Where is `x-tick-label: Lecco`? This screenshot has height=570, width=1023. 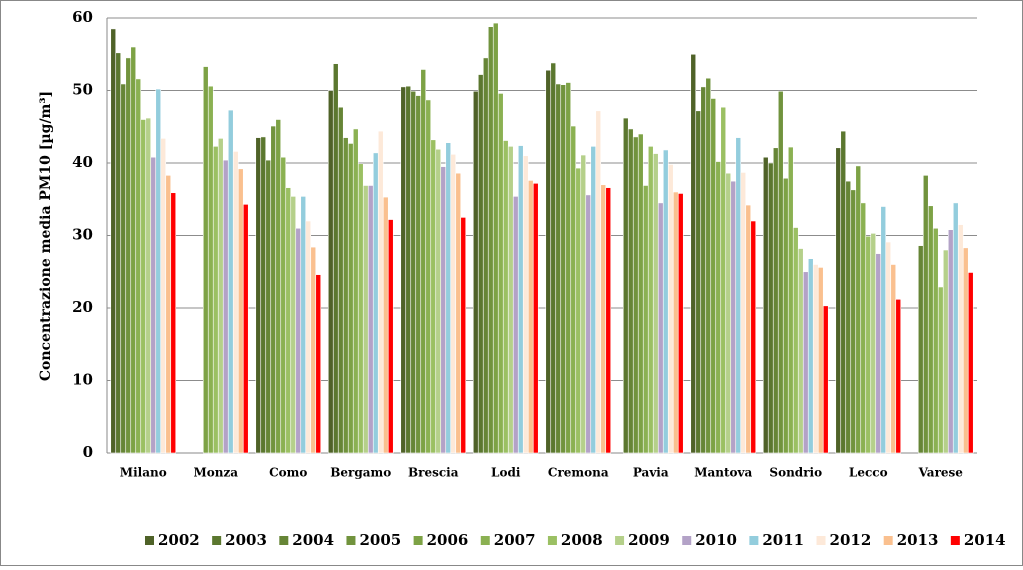 x-tick-label: Lecco is located at coordinates (868, 473).